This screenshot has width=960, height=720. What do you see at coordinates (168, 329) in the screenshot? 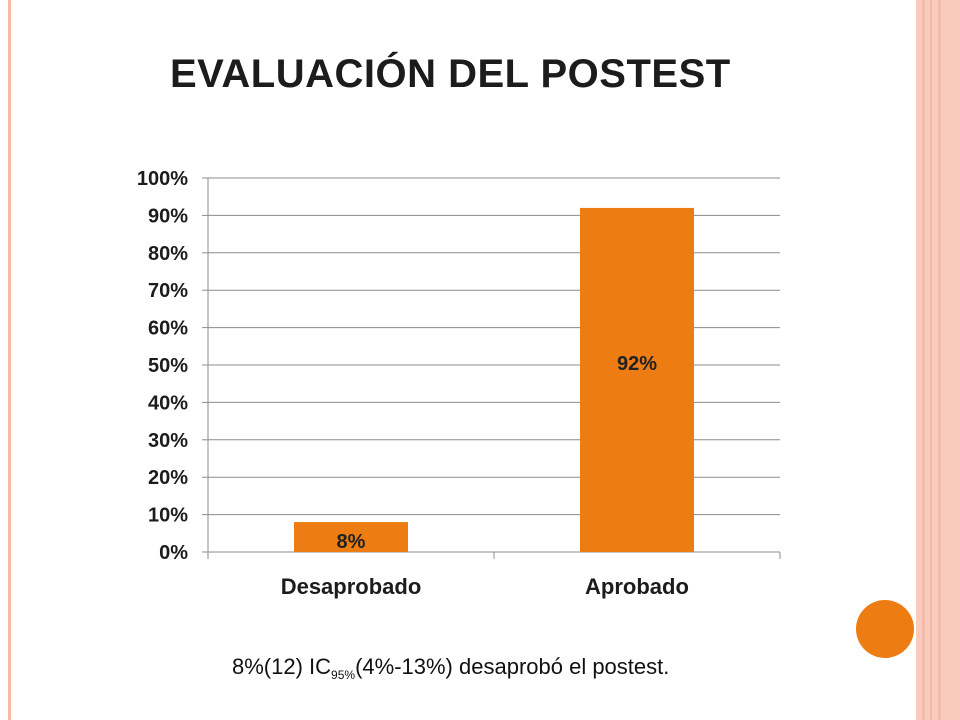
I see `y-tick-label: 60%` at bounding box center [168, 329].